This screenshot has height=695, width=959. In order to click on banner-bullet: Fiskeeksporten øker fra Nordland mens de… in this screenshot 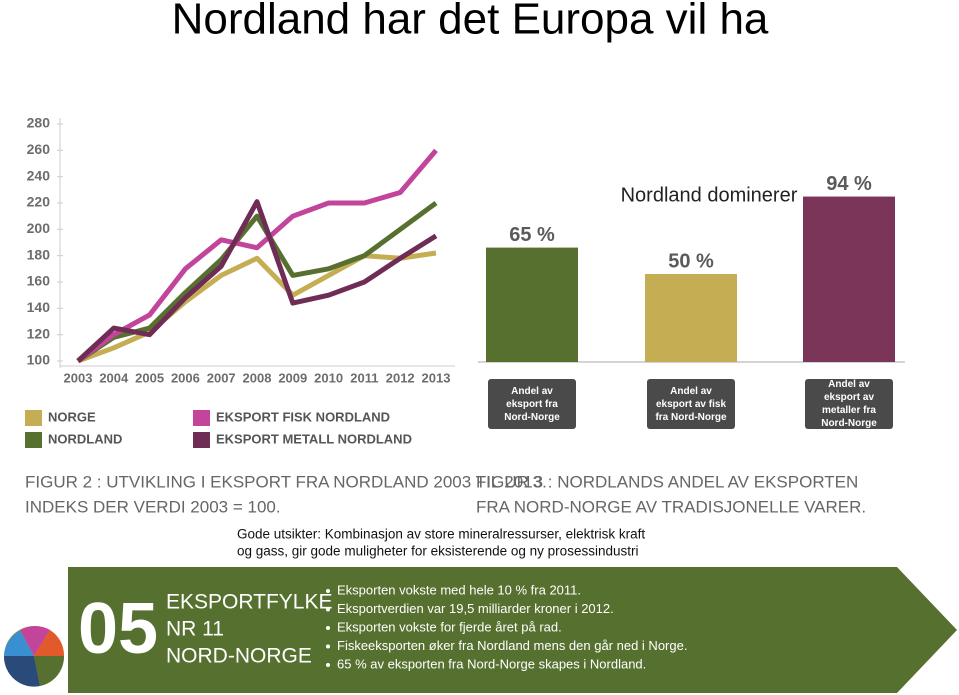, I will do `click(512, 645)`.